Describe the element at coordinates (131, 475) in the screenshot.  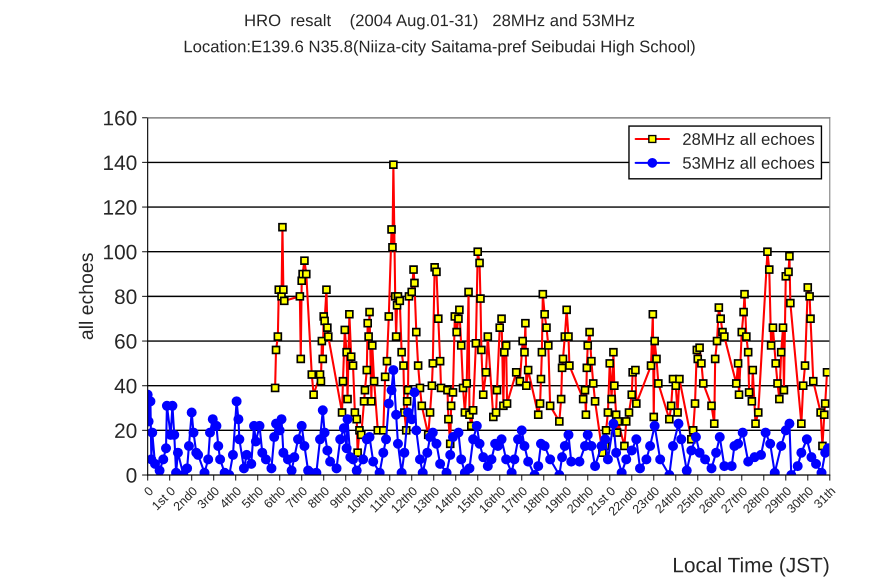
I see `y-tick-label: 0` at that location.